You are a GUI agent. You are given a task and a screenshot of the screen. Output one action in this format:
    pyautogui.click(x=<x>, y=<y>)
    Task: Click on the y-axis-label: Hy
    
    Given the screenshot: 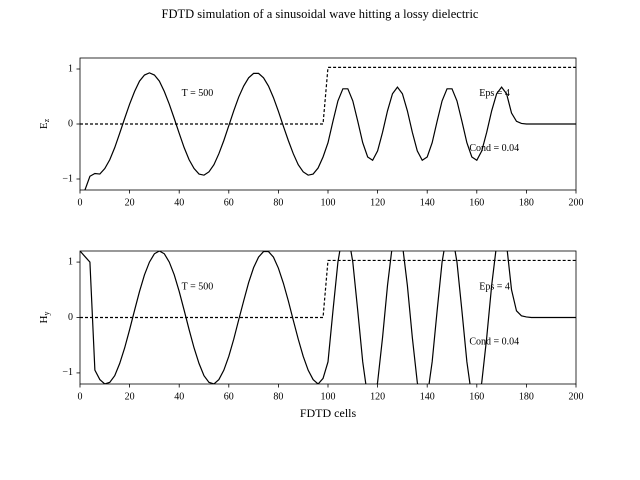 What is the action you would take?
    pyautogui.click(x=44, y=318)
    